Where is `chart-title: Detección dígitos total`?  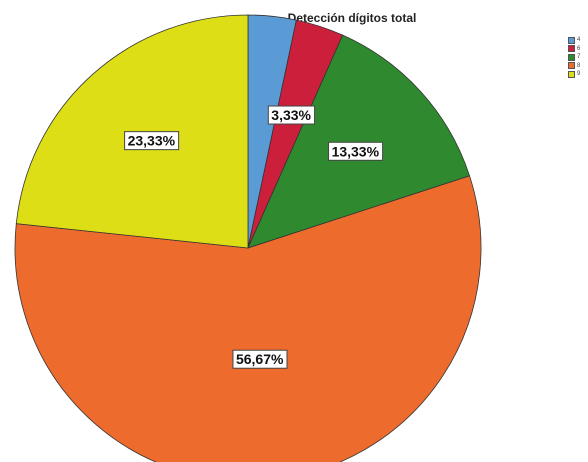 chart-title: Detección dígitos total is located at coordinates (352, 18).